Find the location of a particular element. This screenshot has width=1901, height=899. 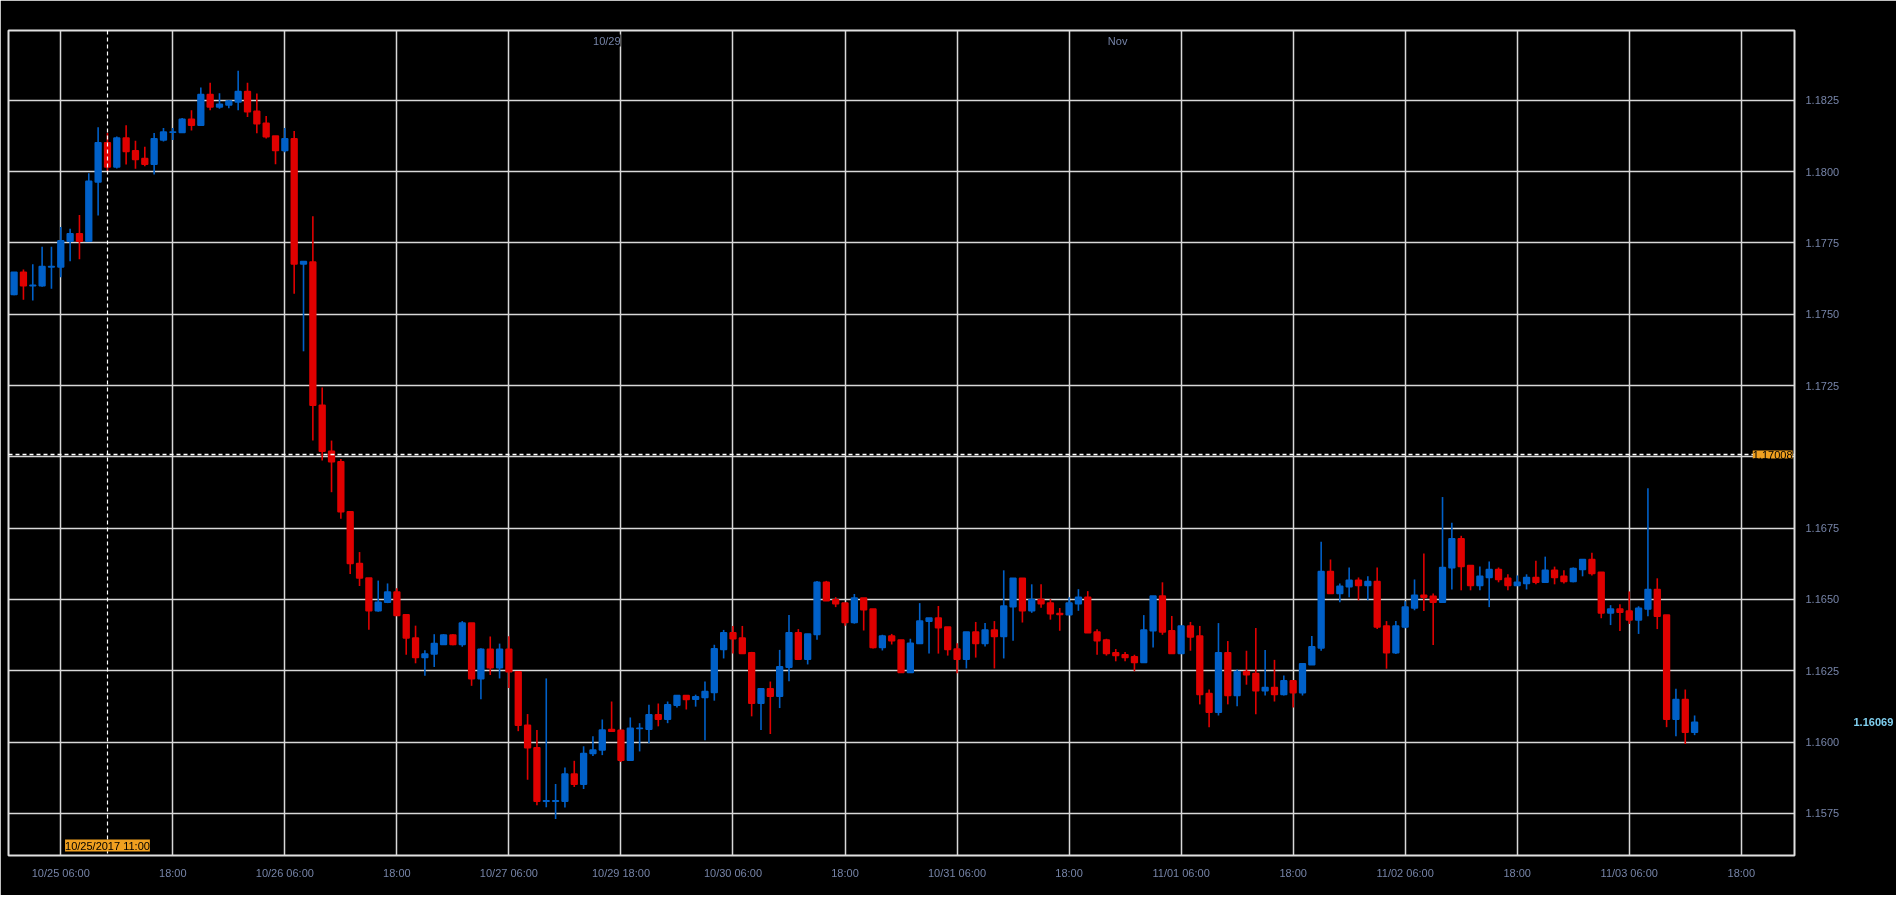

x-tick-label: 11/02 06:00 is located at coordinates (1405, 872).